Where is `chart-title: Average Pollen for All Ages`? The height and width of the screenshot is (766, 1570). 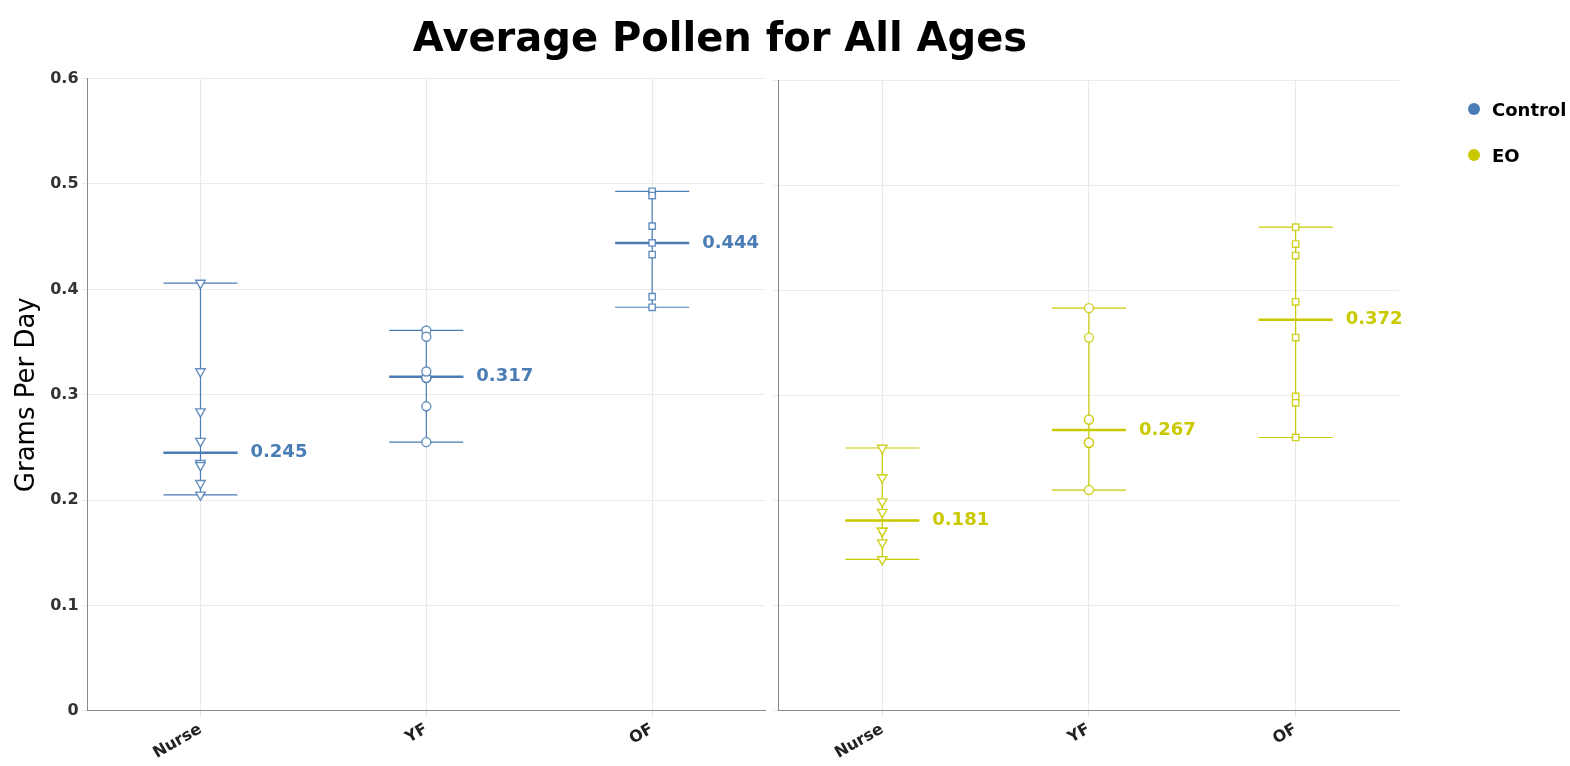
chart-title: Average Pollen for All Ages is located at coordinates (720, 37).